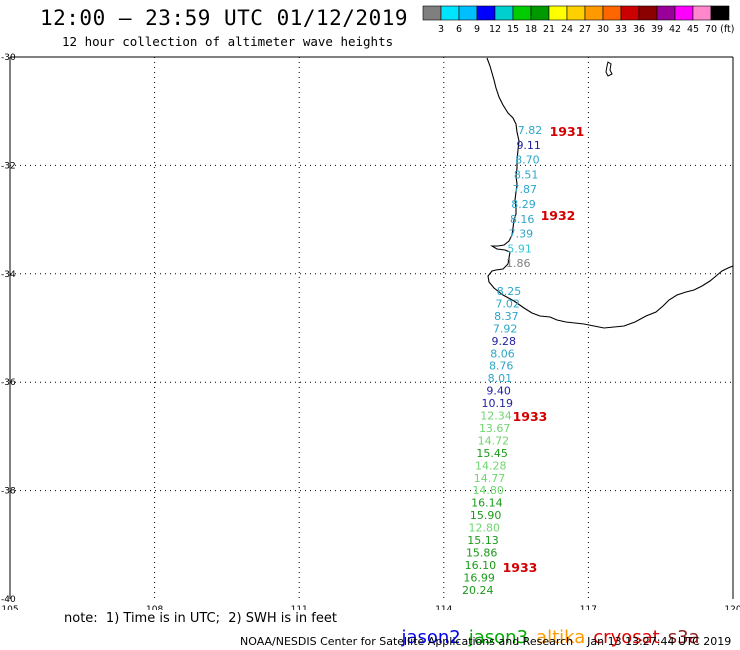 The width and height of the screenshot is (740, 650). What do you see at coordinates (626, 637) in the screenshot?
I see `legend-cryosat: cryosat` at bounding box center [626, 637].